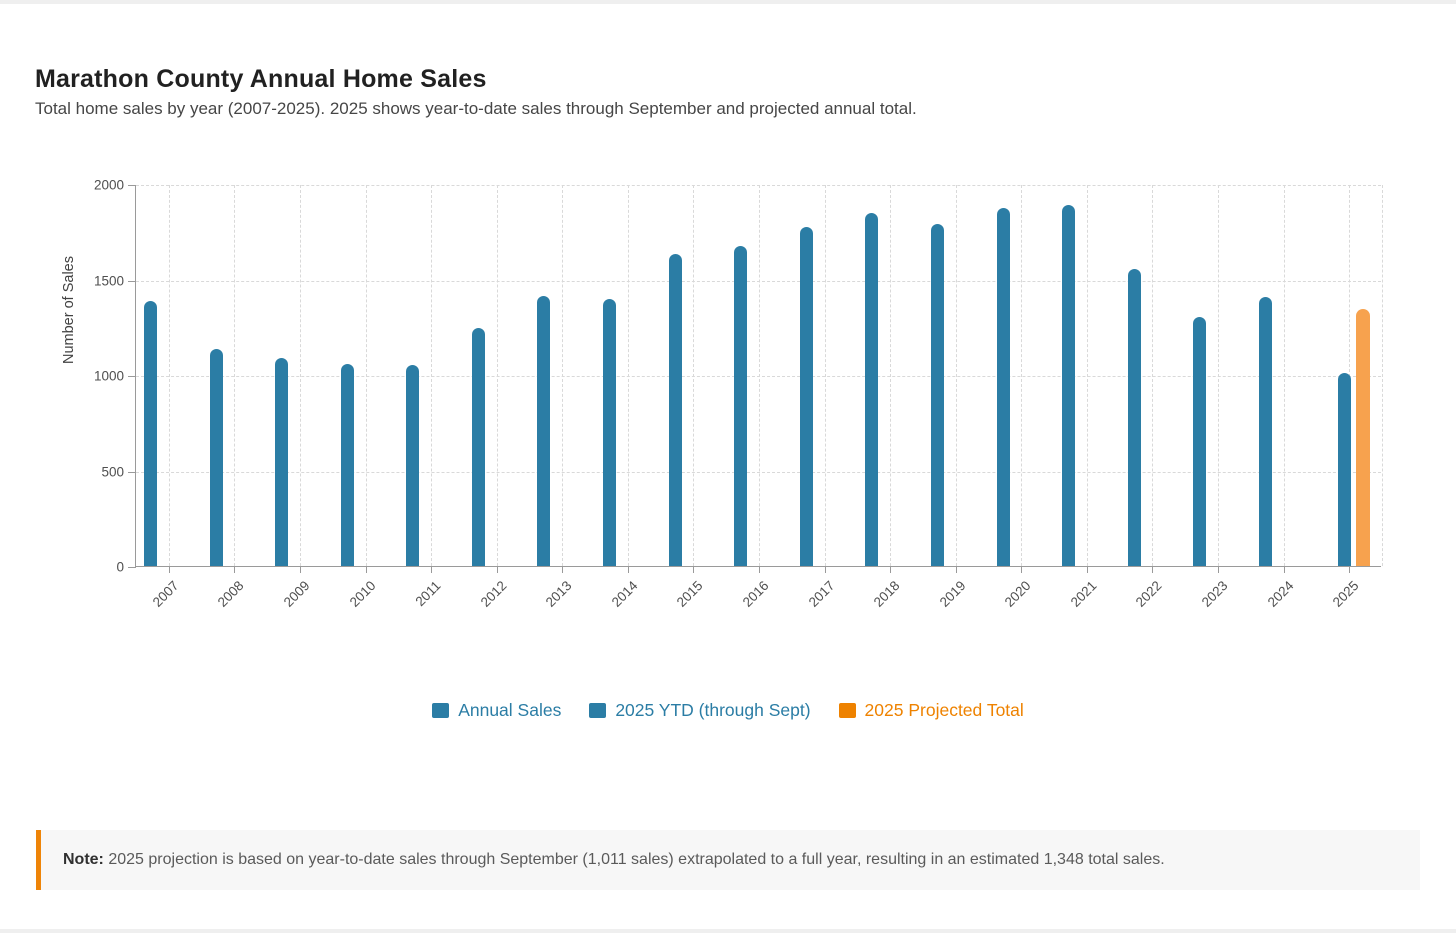 The width and height of the screenshot is (1456, 933). Describe the element at coordinates (362, 594) in the screenshot. I see `x-tick-label-2010: 2010` at that location.